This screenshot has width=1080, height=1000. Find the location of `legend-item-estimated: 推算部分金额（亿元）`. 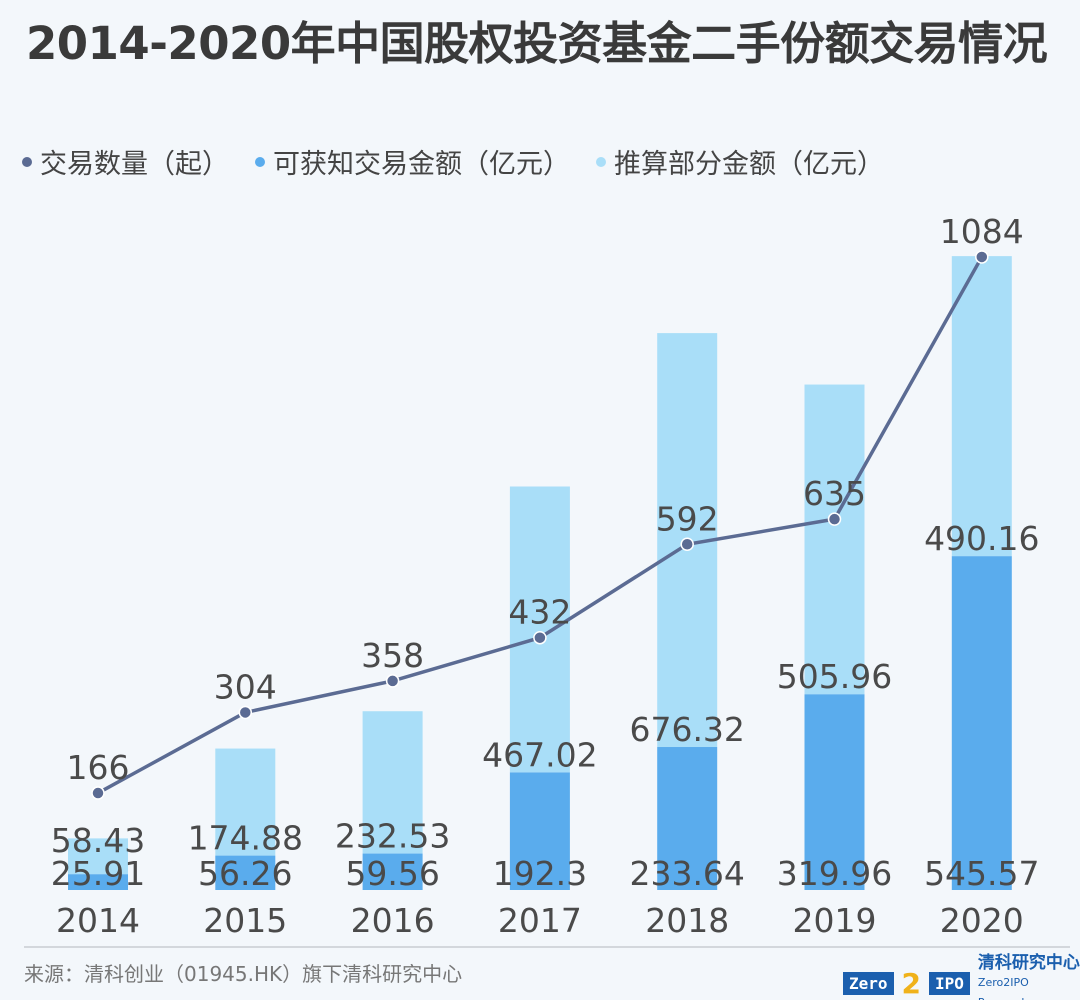

legend-item-estimated: 推算部分金额（亿元） is located at coordinates (740, 161).